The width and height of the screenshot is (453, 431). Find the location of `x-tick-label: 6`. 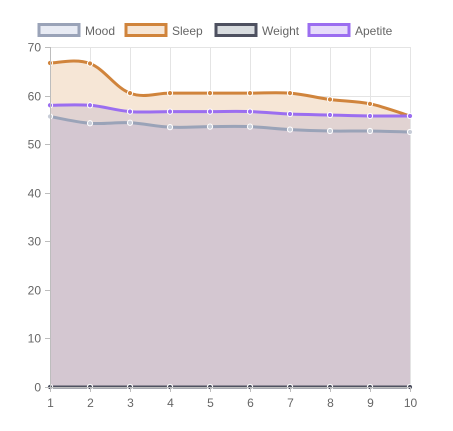

x-tick-label: 6 is located at coordinates (250, 403).